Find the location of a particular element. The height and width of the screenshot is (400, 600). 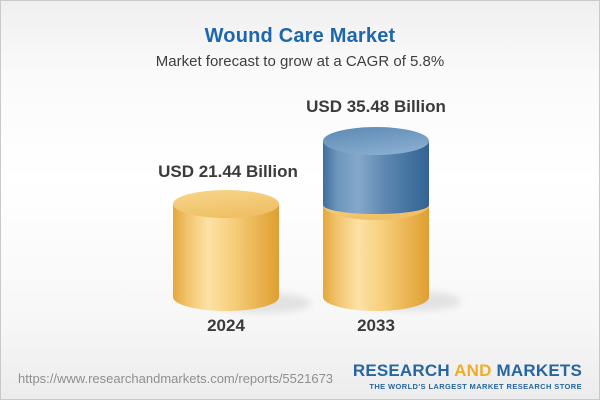

cylinder-bar-2024 is located at coordinates (226, 250).